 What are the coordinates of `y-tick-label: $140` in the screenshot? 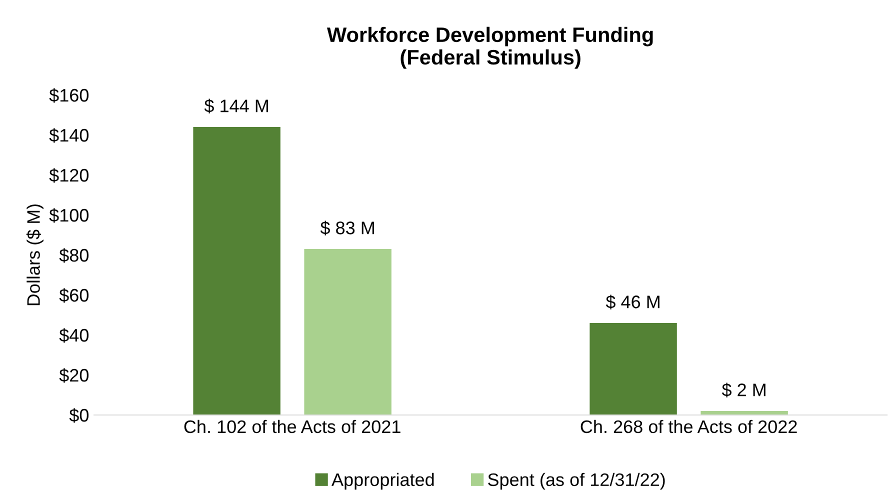 It's located at (69, 135).